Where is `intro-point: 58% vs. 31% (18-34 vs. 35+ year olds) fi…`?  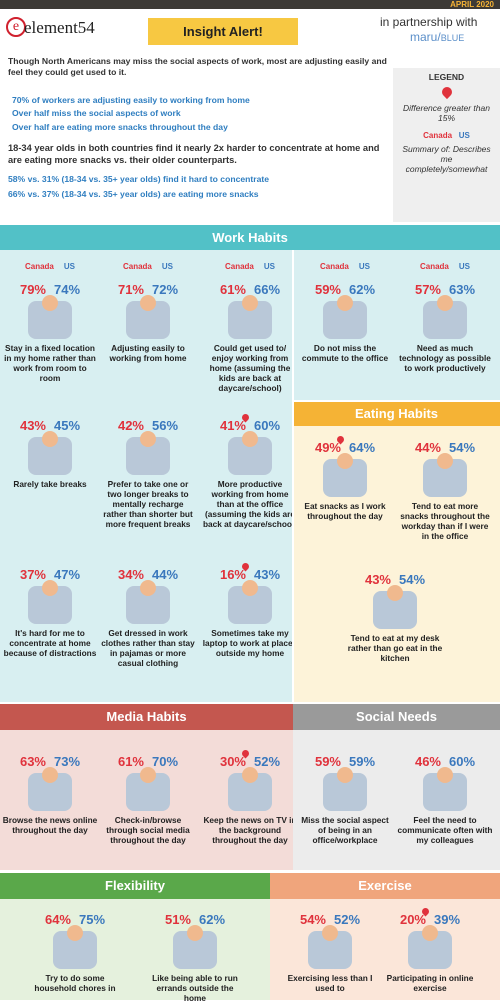 intro-point: 58% vs. 31% (18-34 vs. 35+ year olds) fi… is located at coordinates (139, 179).